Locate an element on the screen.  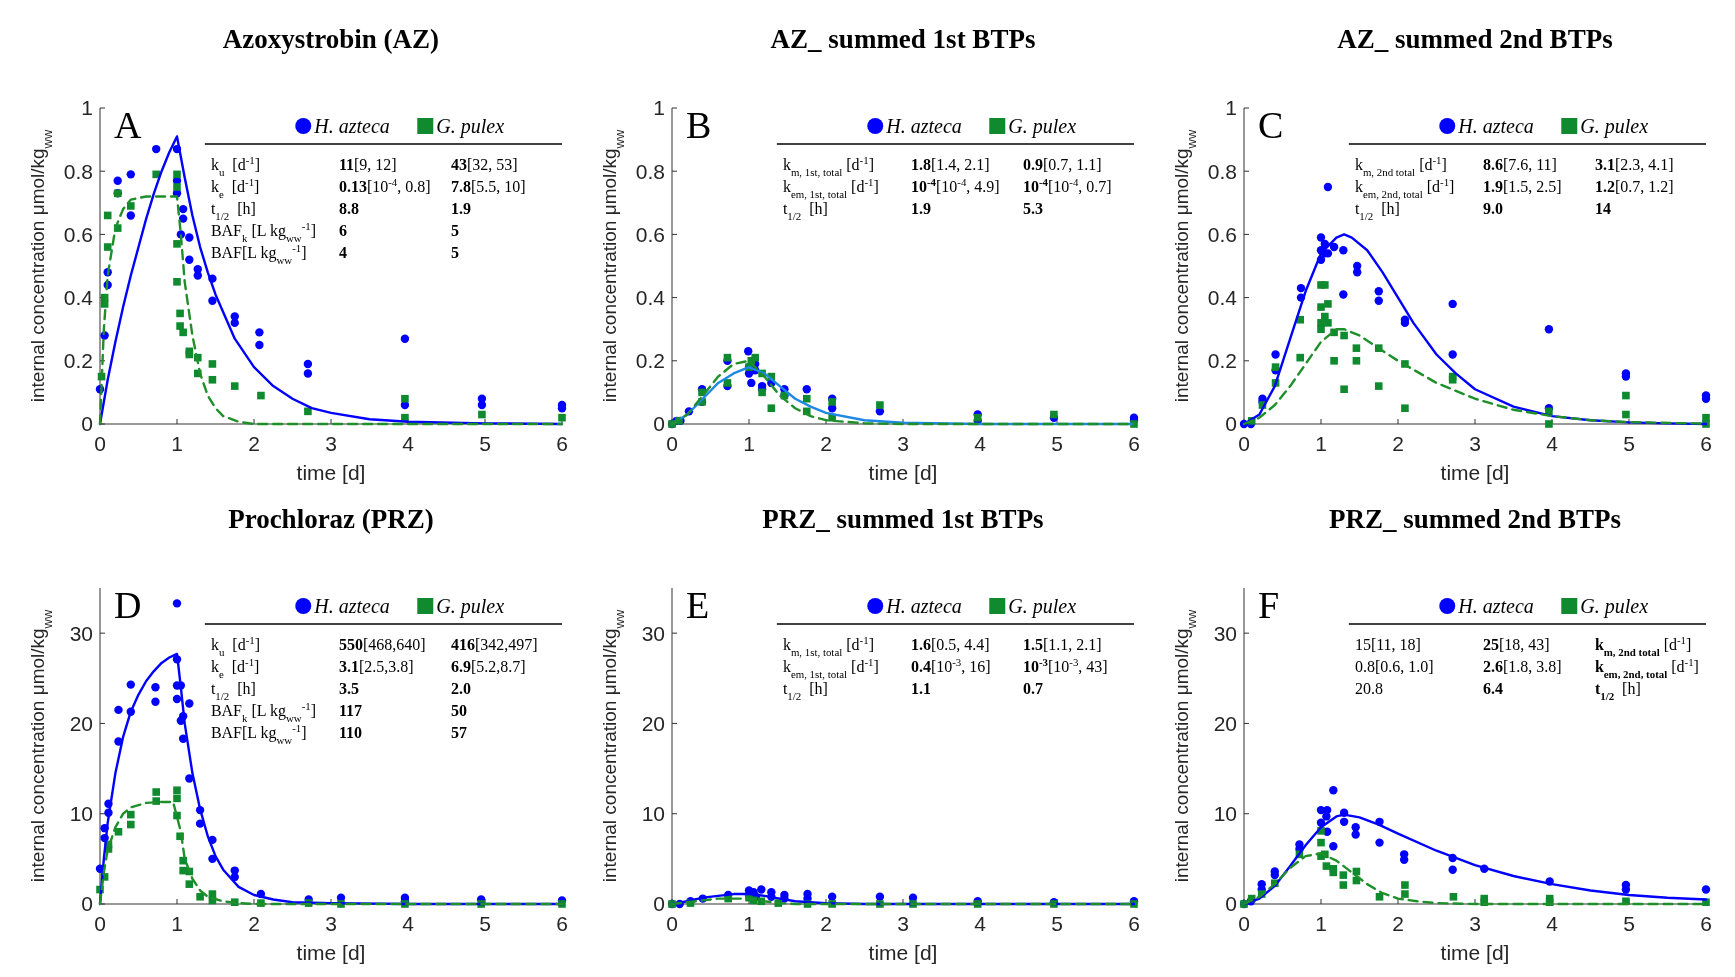
annotation: C is located at coordinates (1271, 125).